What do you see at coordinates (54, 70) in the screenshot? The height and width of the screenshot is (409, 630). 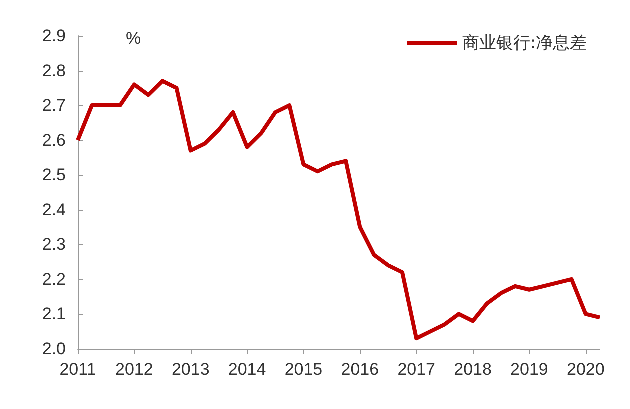 I see `y-tick-label: 2.8` at bounding box center [54, 70].